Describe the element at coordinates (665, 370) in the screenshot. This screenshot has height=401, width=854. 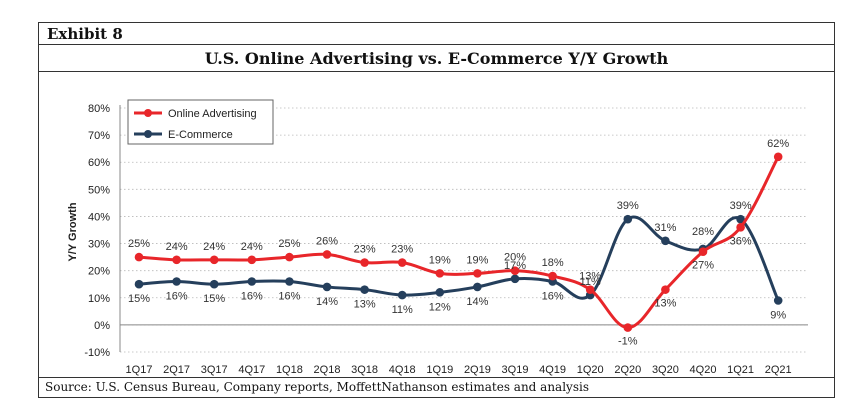
I see `x-tick-label: 3Q20` at that location.